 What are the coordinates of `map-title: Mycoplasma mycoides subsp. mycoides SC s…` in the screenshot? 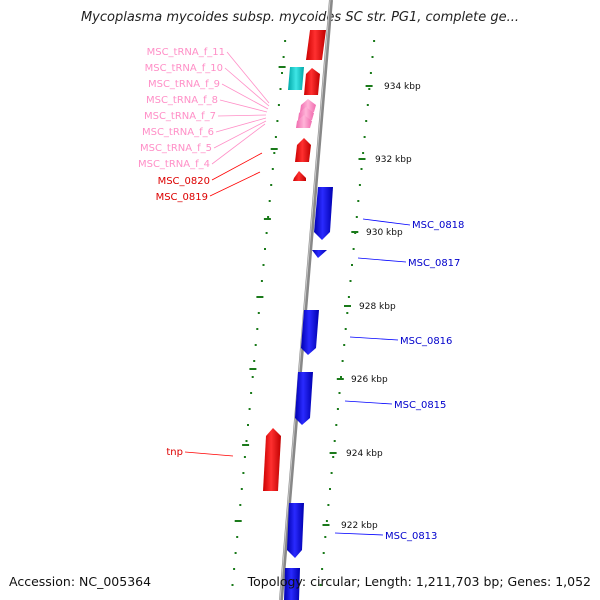 It's located at (300, 17).